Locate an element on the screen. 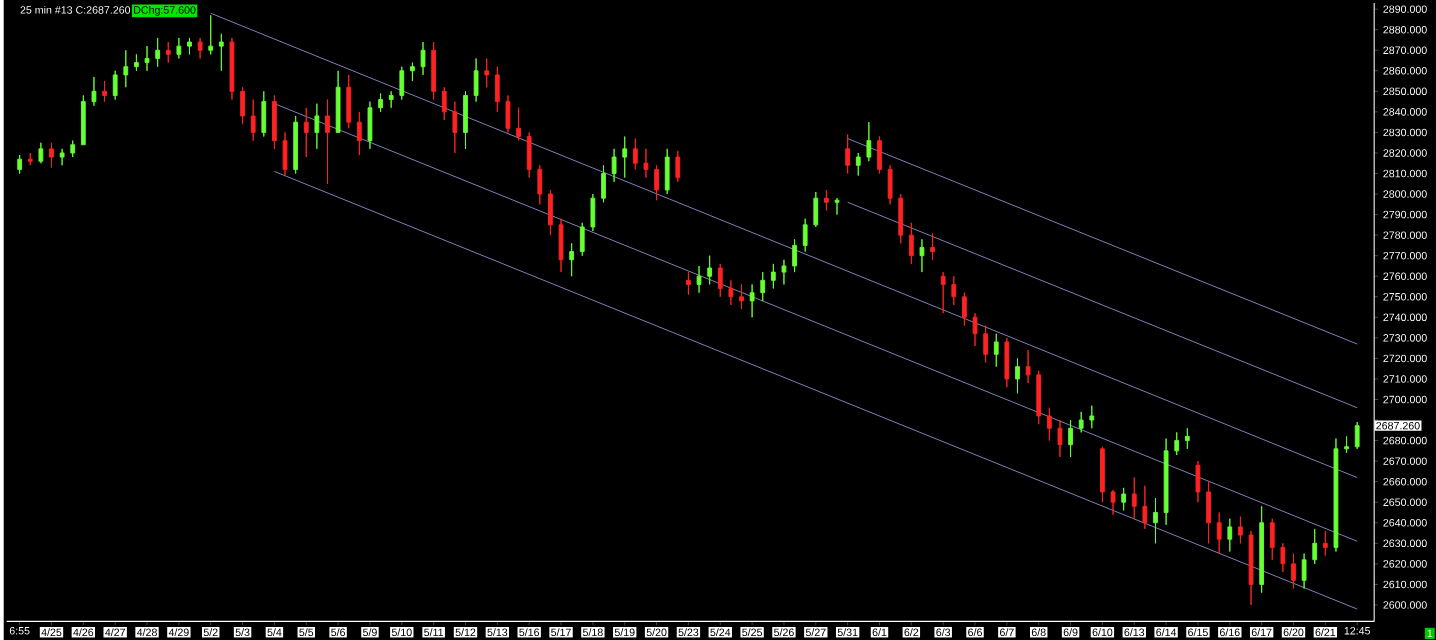 Image resolution: width=1436 pixels, height=640 pixels. x-tick-label: 12:45 is located at coordinates (1357, 630).